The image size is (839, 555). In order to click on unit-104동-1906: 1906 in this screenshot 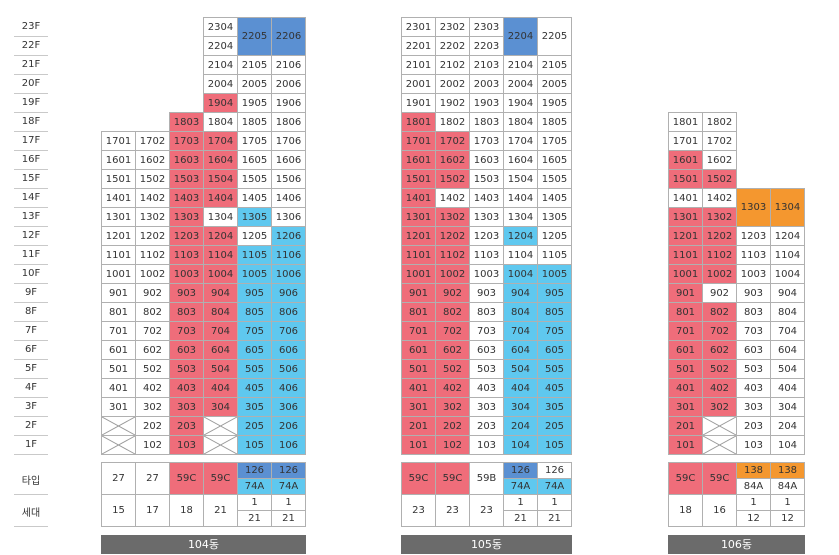, I will do `click(288, 103)`.